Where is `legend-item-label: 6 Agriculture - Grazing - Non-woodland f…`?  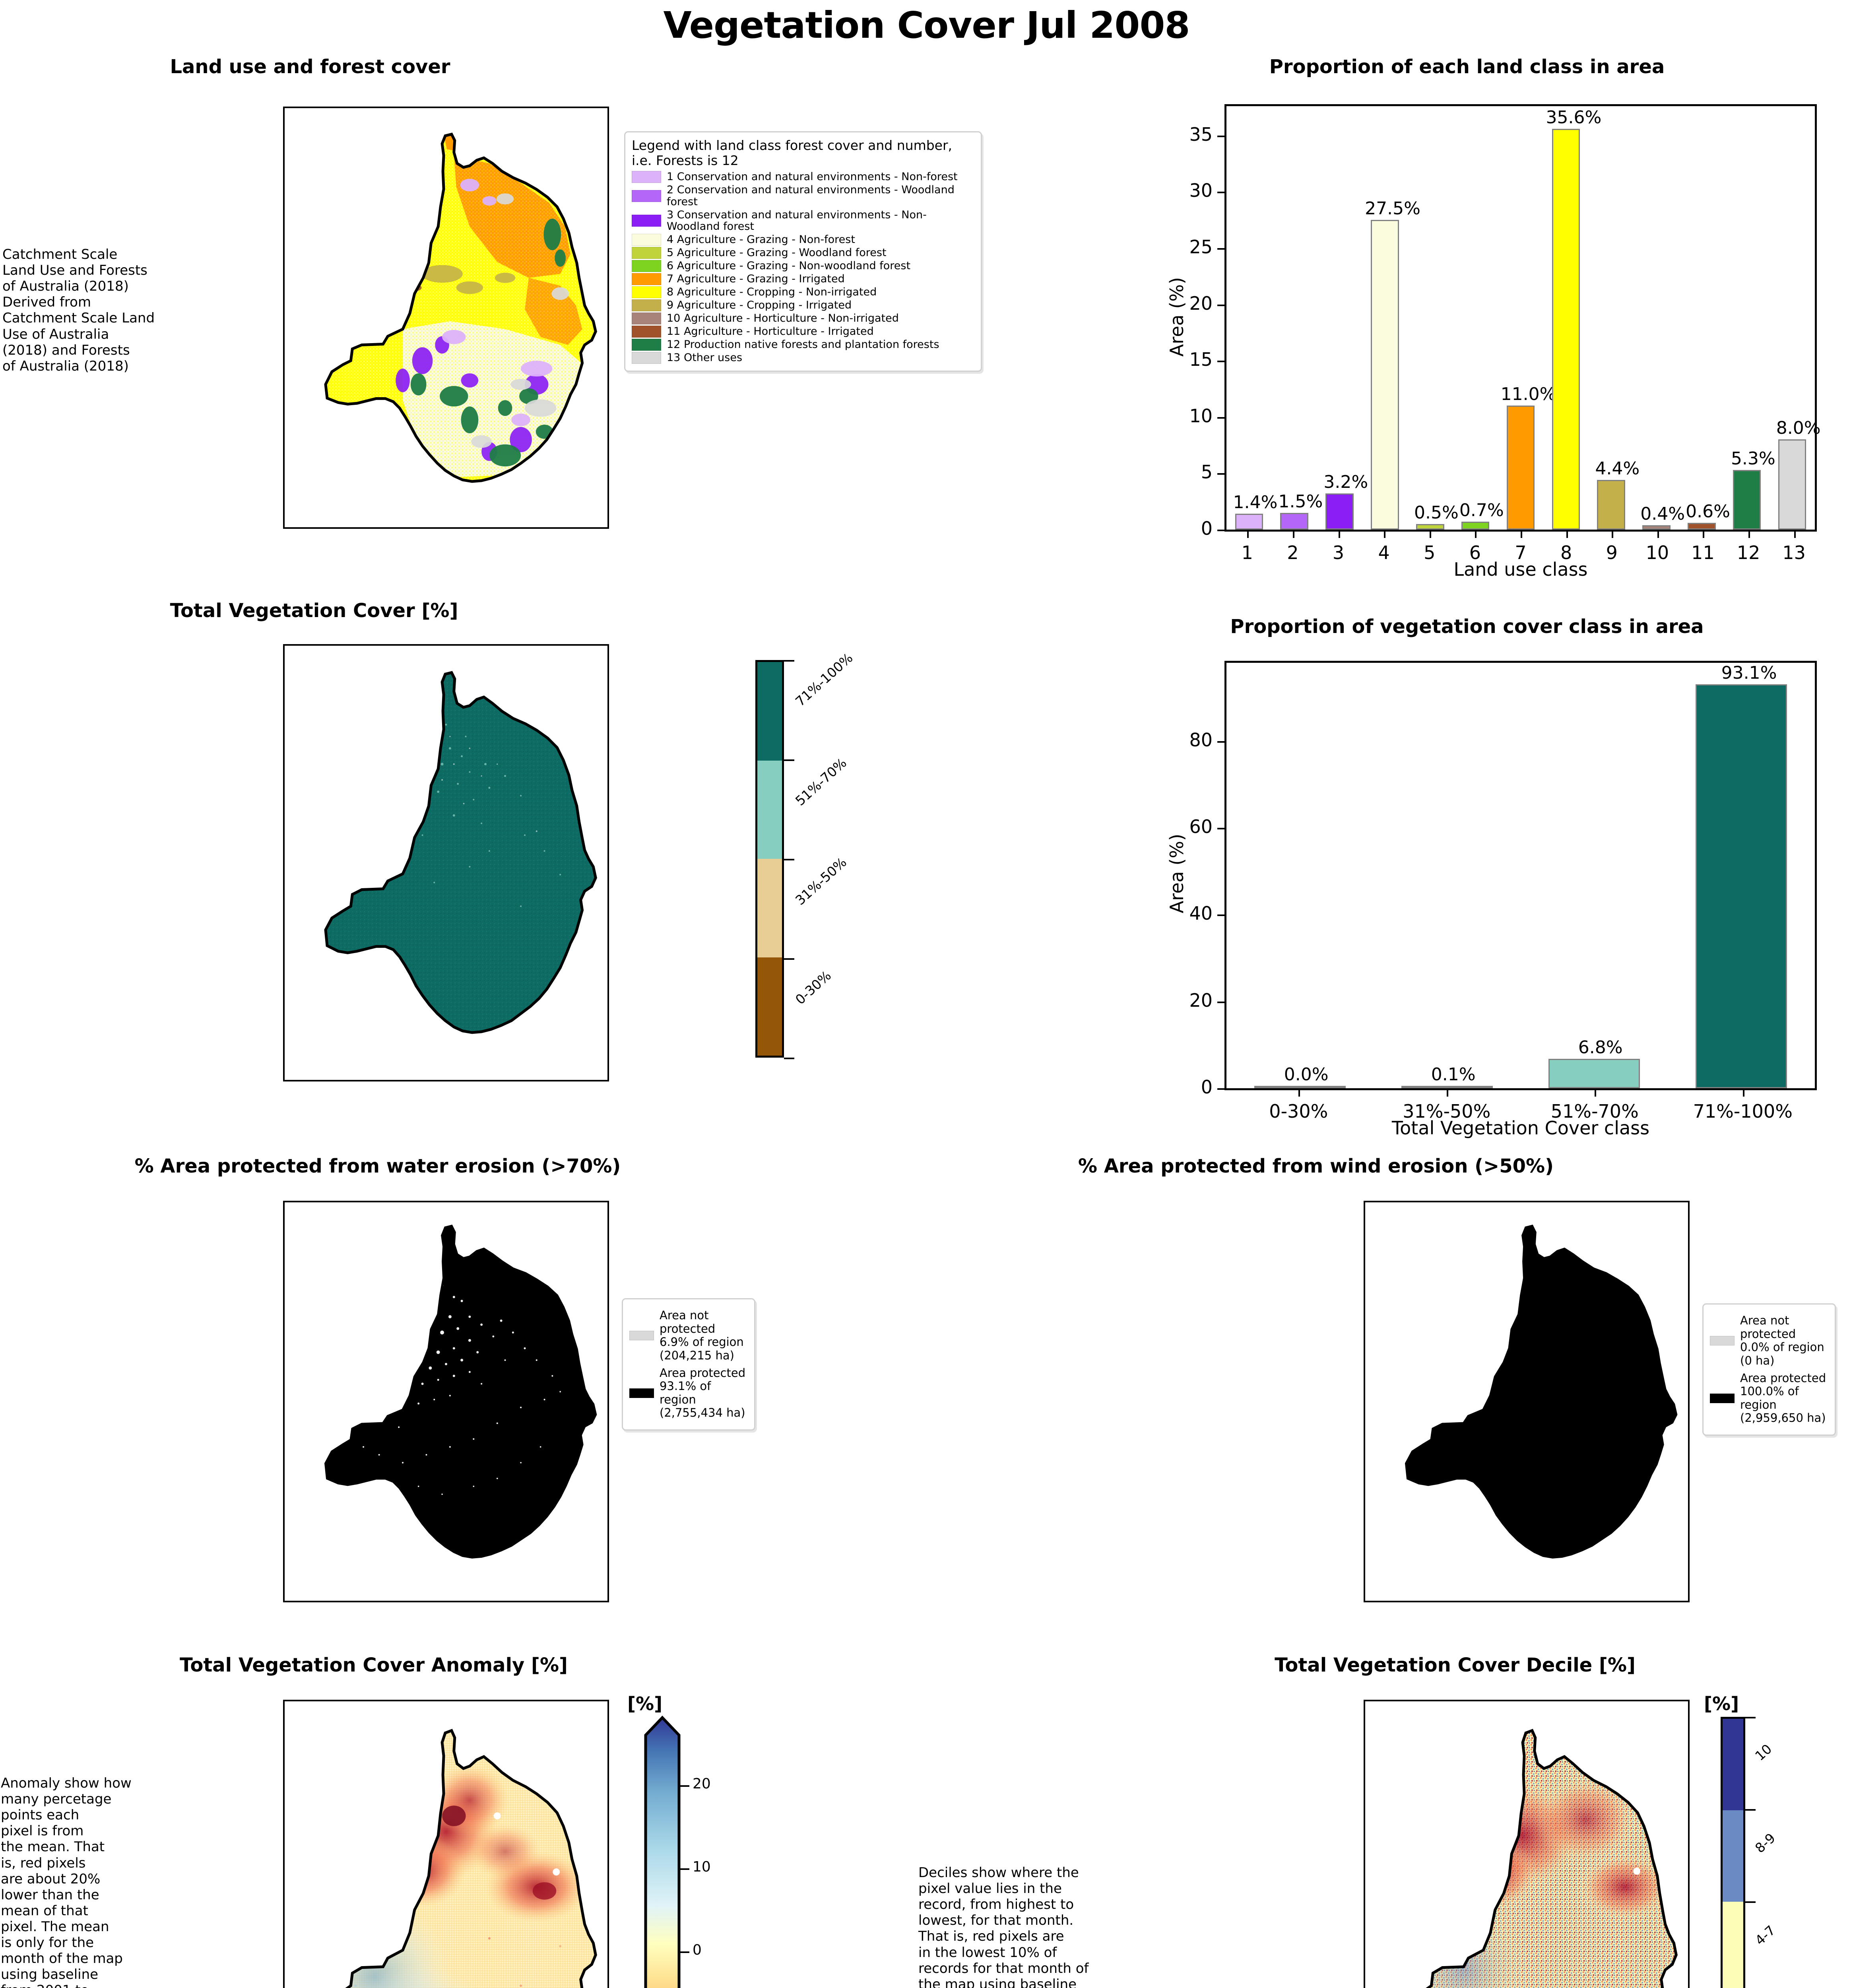 legend-item-label: 6 Agriculture - Grazing - Non-woodland f… is located at coordinates (789, 266).